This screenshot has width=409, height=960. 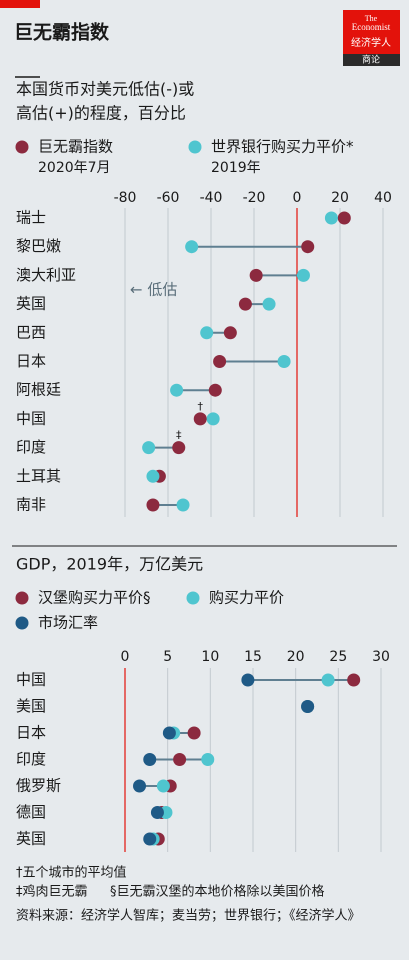 What do you see at coordinates (31, 706) in the screenshot?
I see `category-label: 美国` at bounding box center [31, 706].